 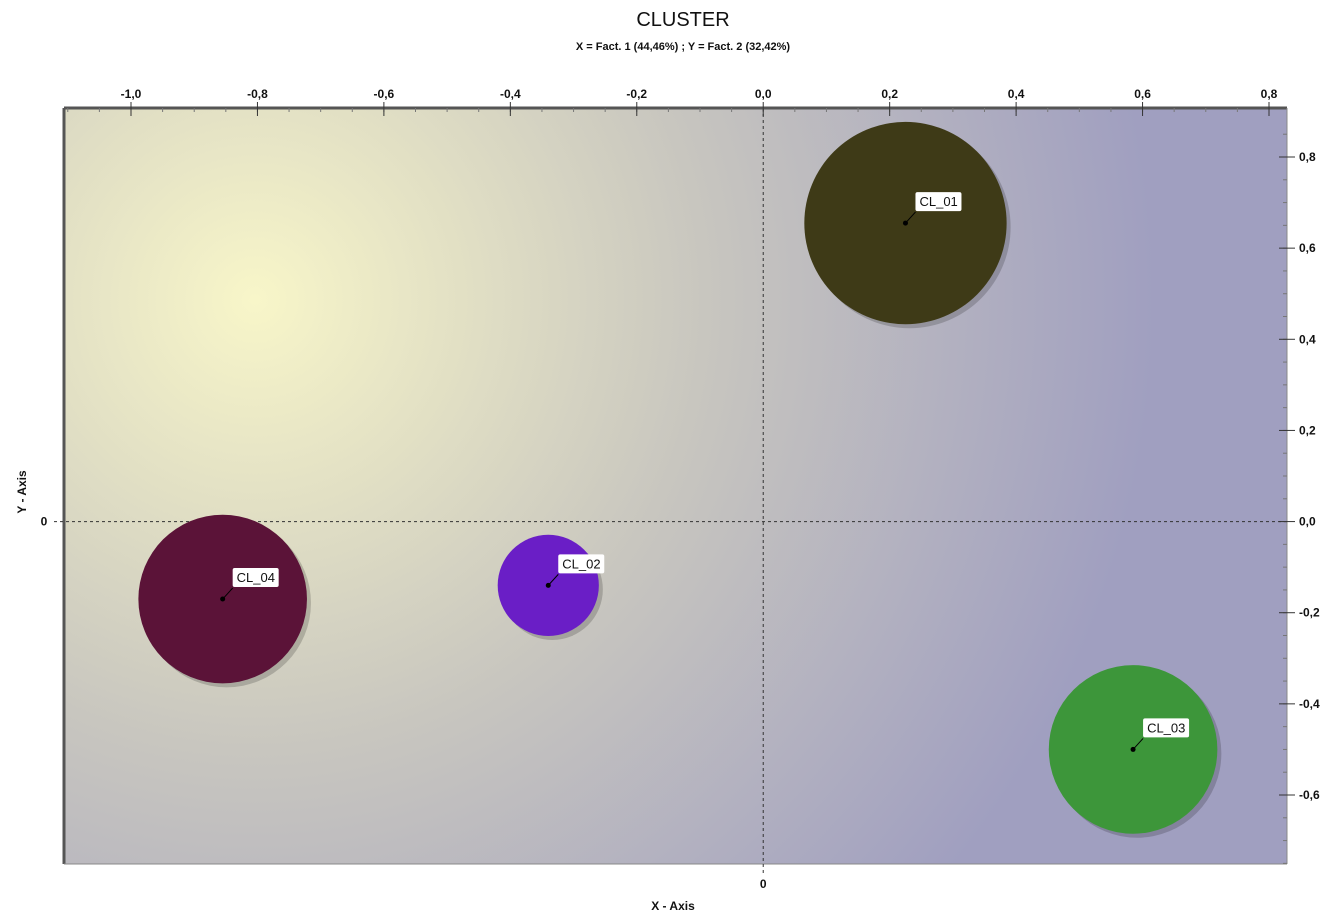 I want to click on y-tick-label: 0,4, so click(x=1307, y=339).